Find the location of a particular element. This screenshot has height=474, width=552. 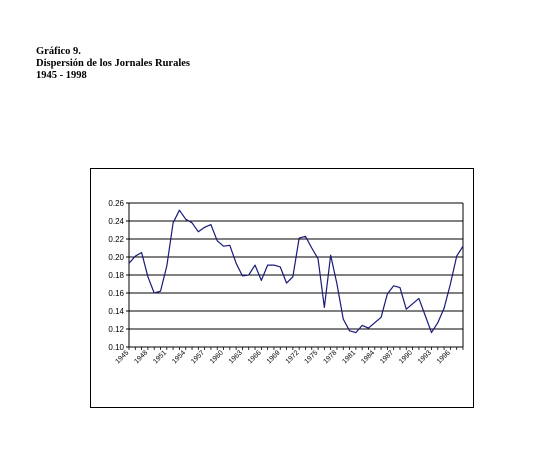

x-tick-label: 1996 is located at coordinates (444, 357).